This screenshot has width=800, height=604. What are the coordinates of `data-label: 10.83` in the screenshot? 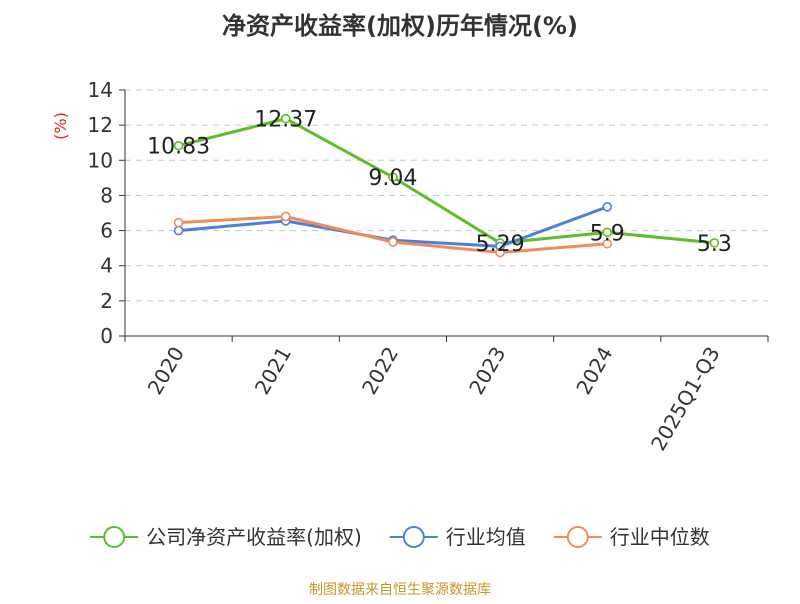 It's located at (178, 147).